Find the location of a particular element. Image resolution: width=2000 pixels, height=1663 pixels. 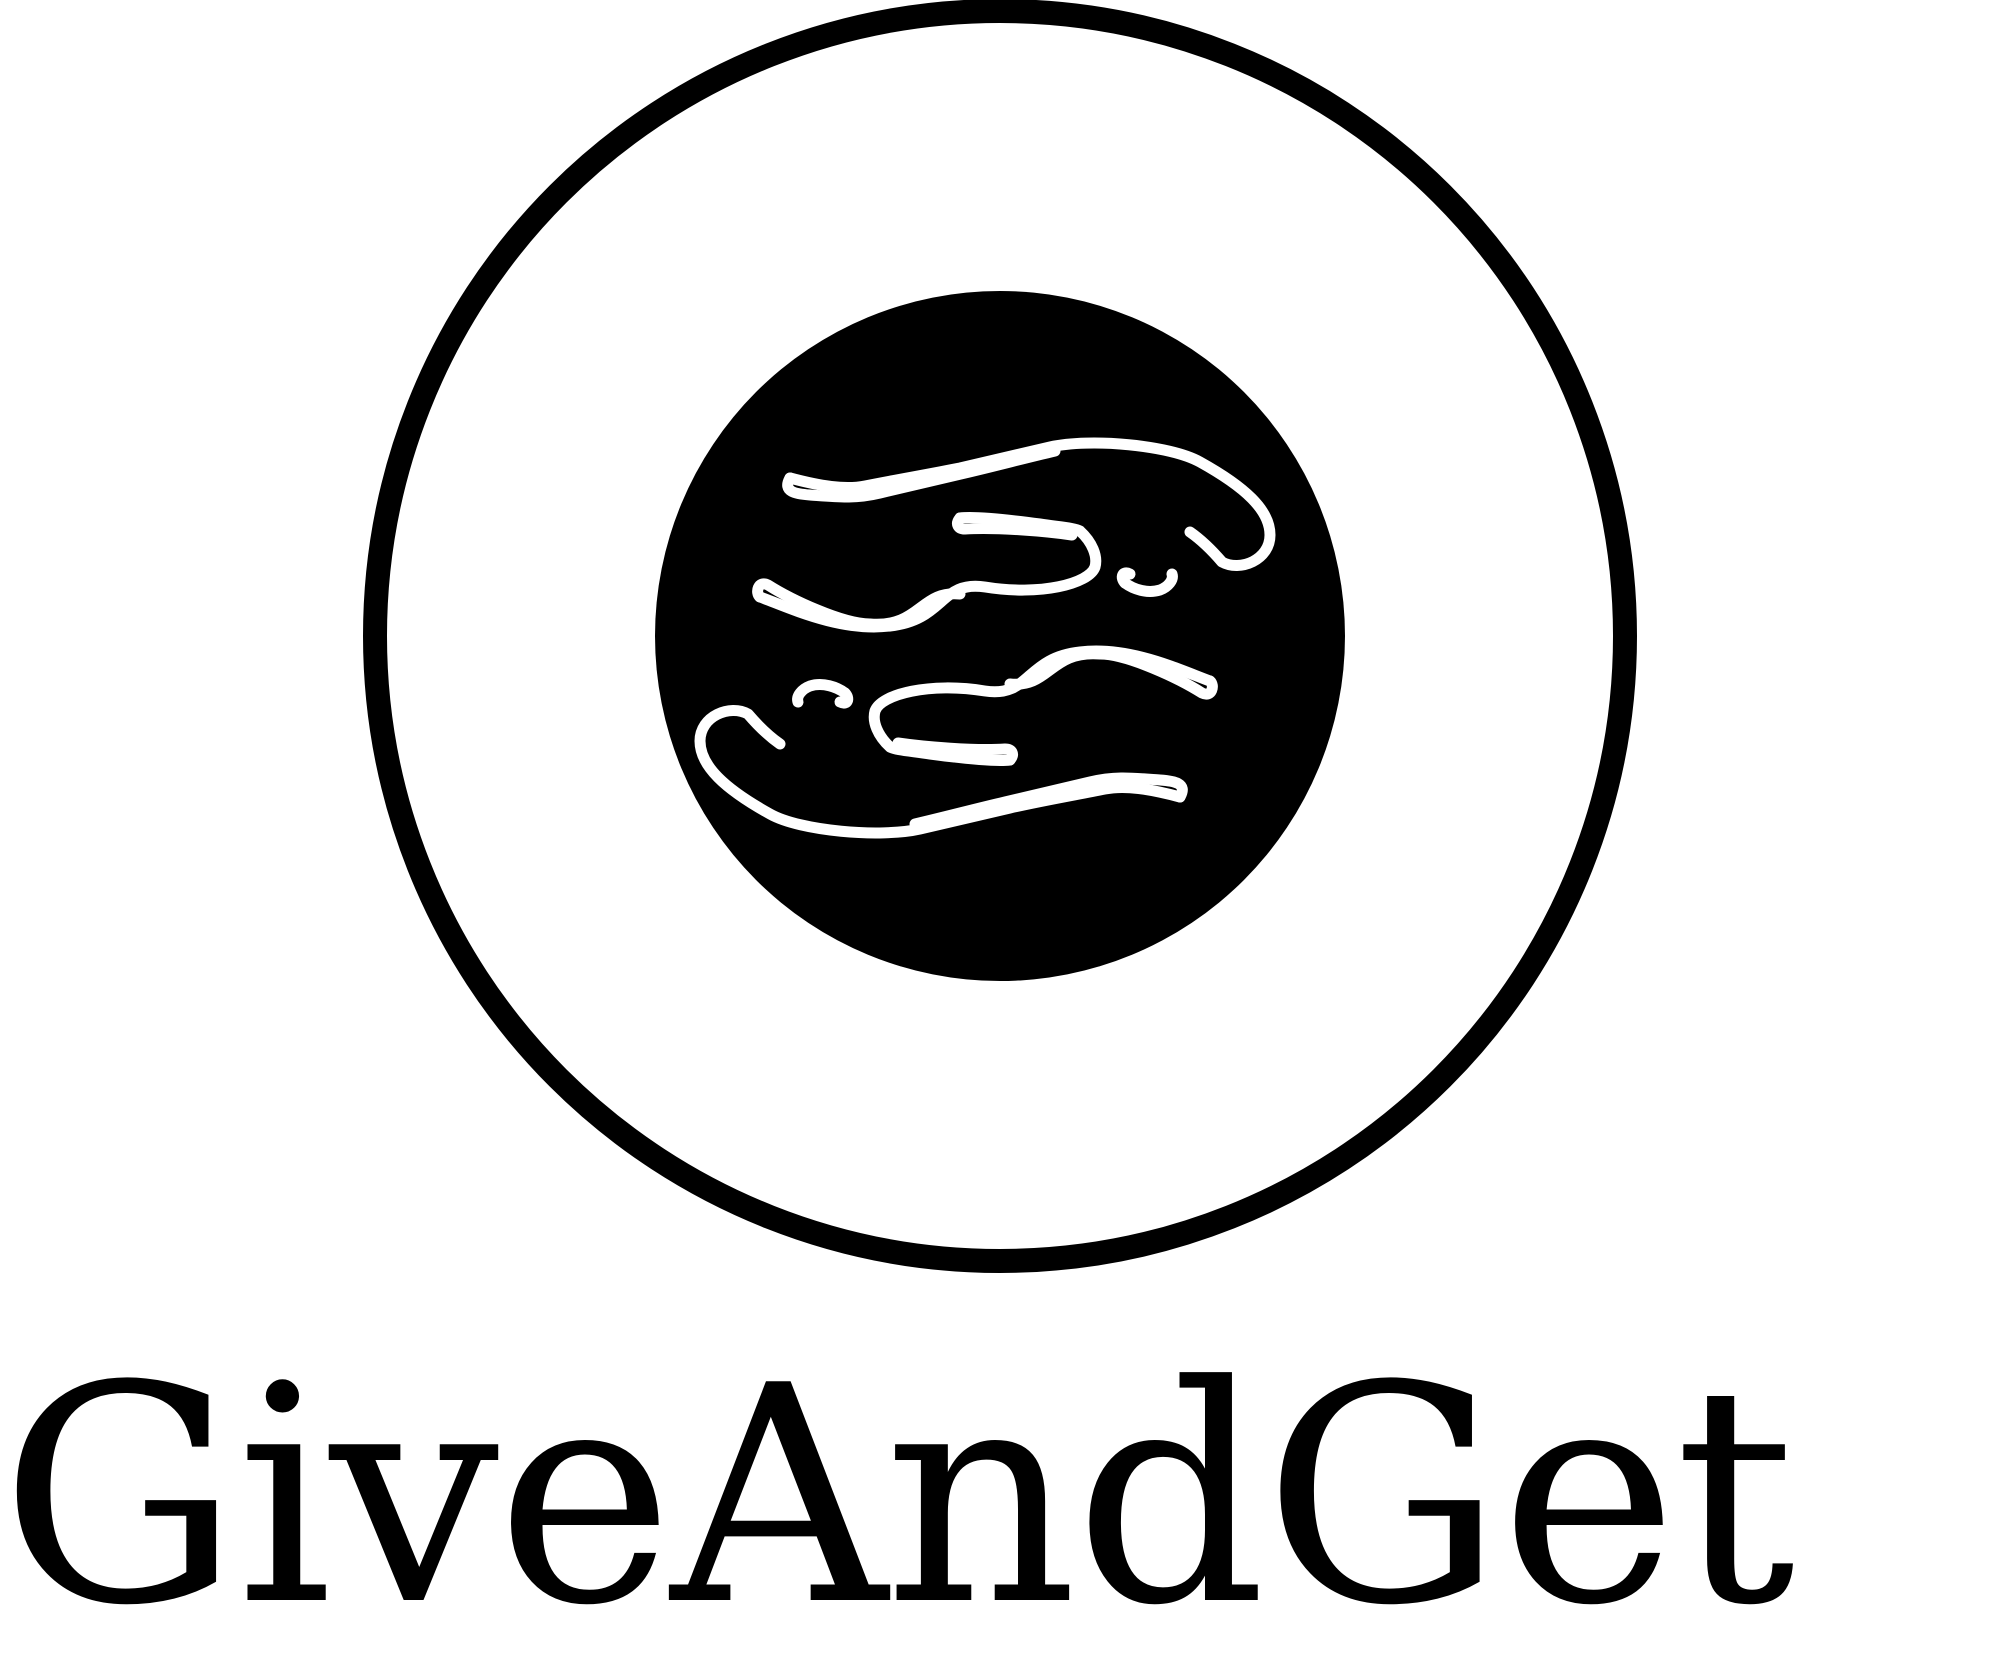

inner-disc is located at coordinates (1000, 636).